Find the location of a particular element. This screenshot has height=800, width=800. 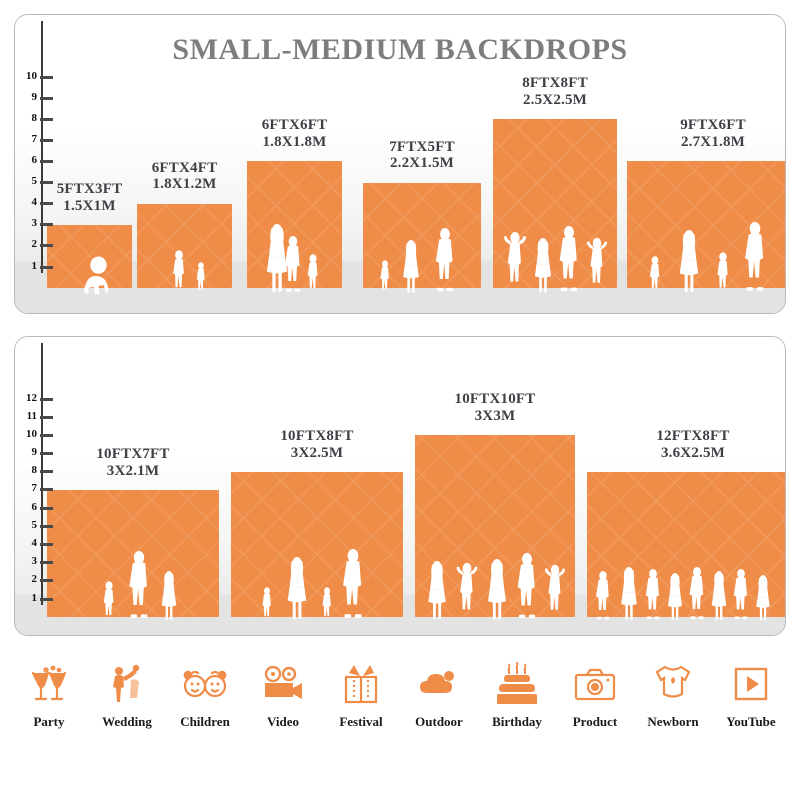

usage-item-outdoor: Outdoor is located at coordinates (439, 695).